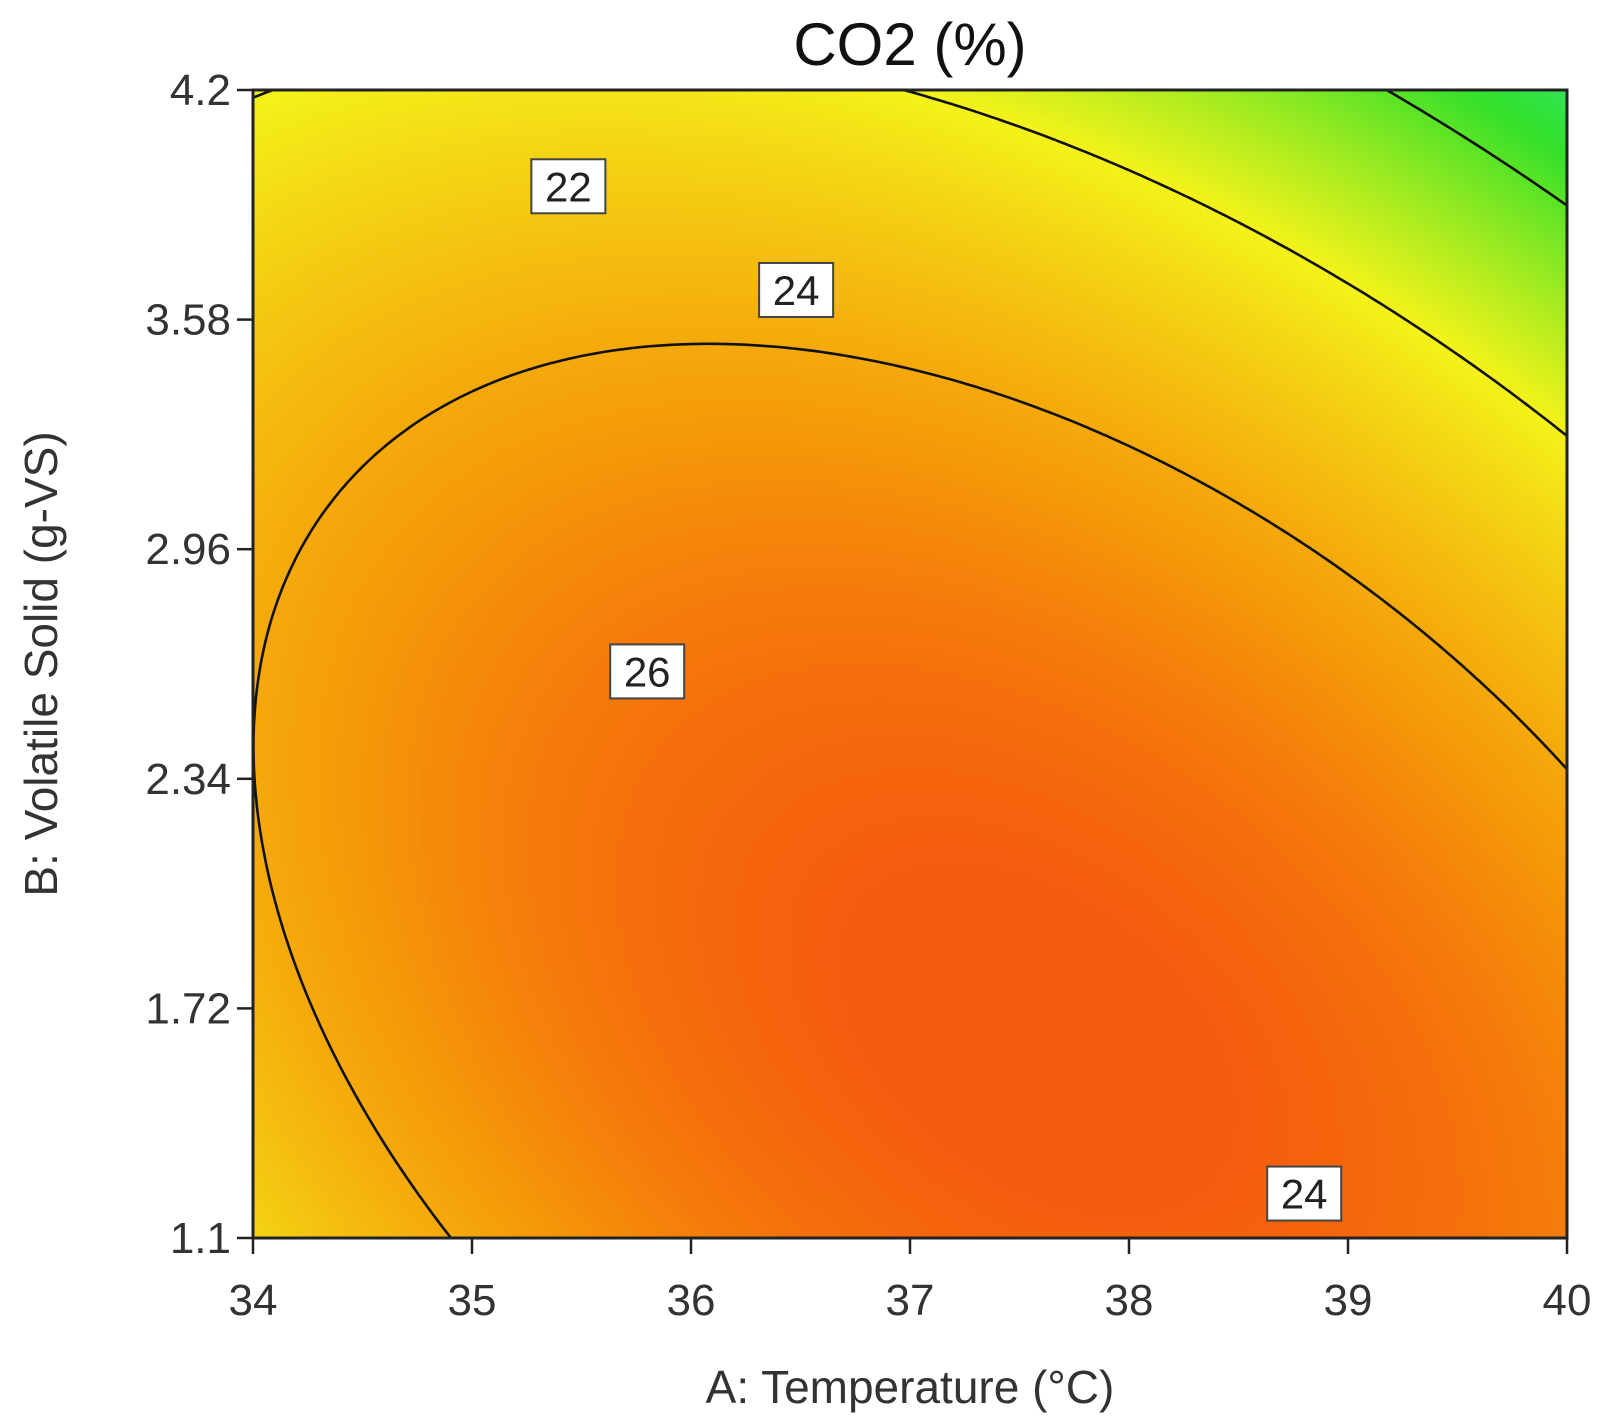 The width and height of the screenshot is (1608, 1428). I want to click on x-tick-label: 37, so click(910, 1300).